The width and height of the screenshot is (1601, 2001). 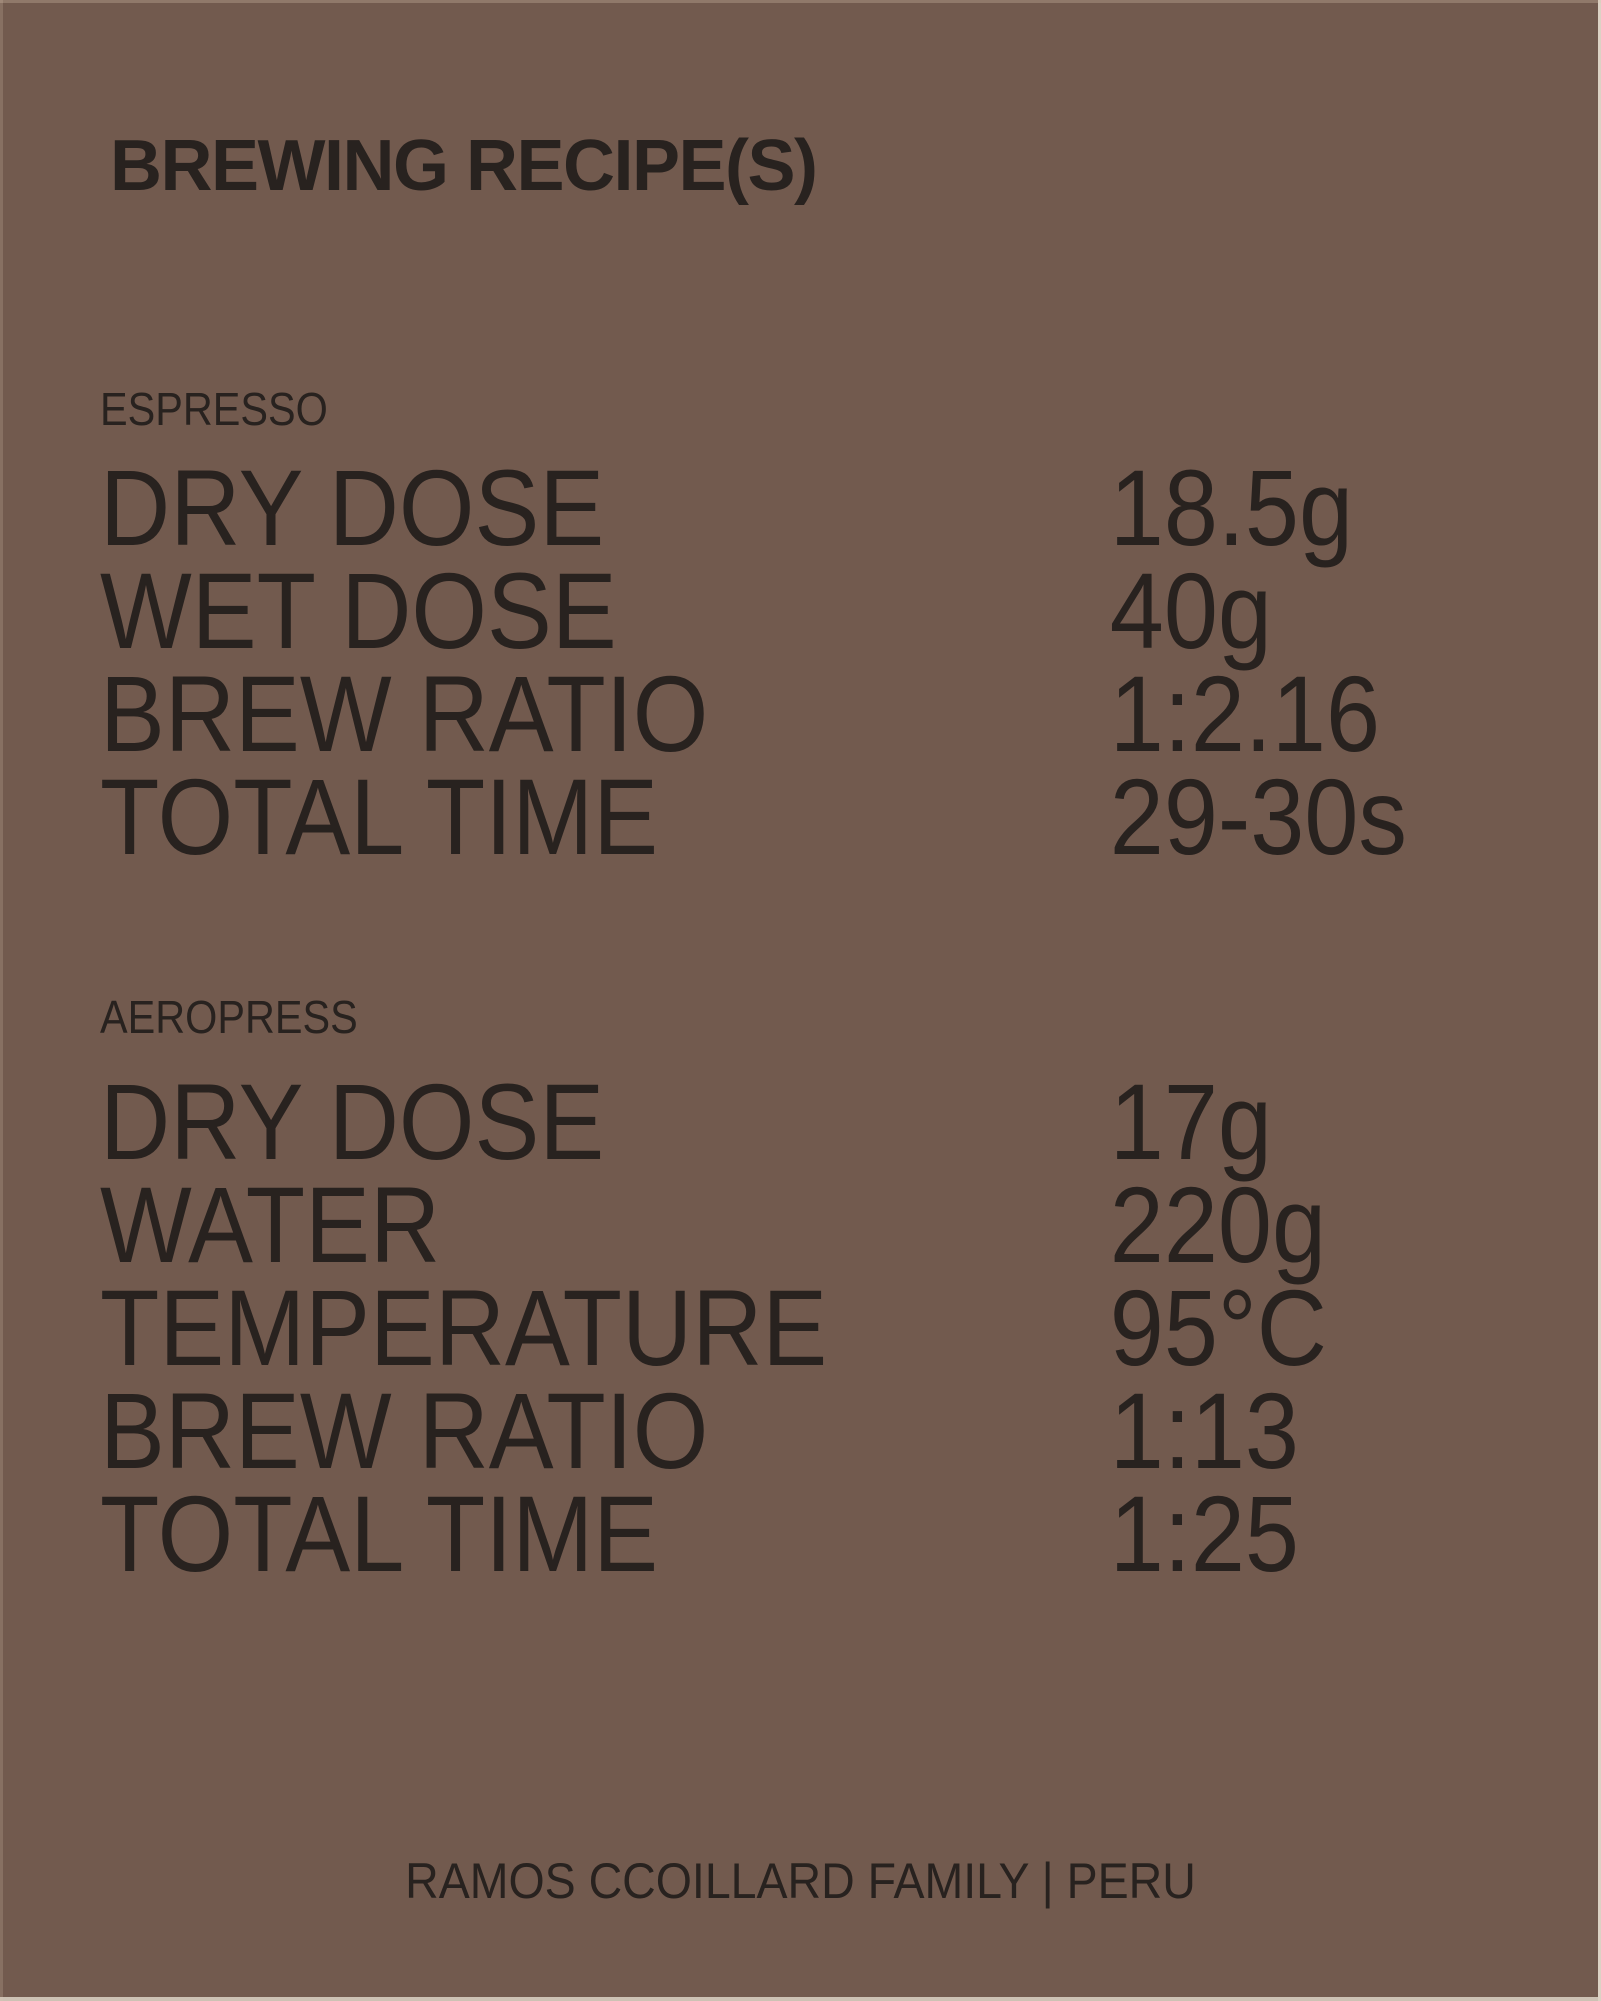 What do you see at coordinates (464, 166) in the screenshot?
I see `page-title: BREWING RECIPE(S)` at bounding box center [464, 166].